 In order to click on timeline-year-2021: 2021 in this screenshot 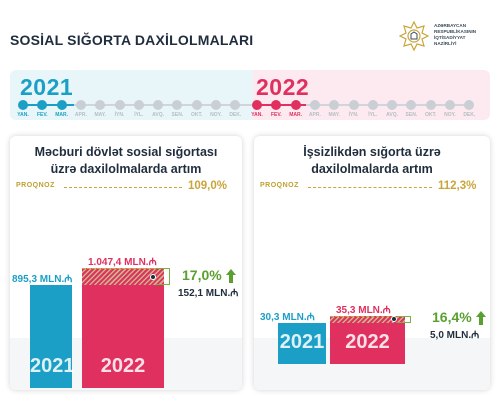, I will do `click(47, 87)`.